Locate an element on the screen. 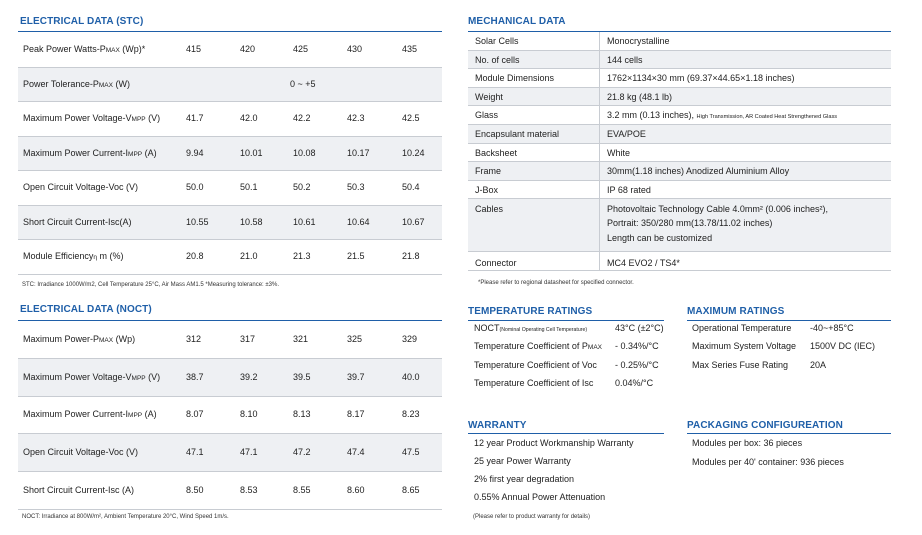 The height and width of the screenshot is (535, 922). warranty-item: 12 year Product Workmanship Warranty is located at coordinates (554, 443).